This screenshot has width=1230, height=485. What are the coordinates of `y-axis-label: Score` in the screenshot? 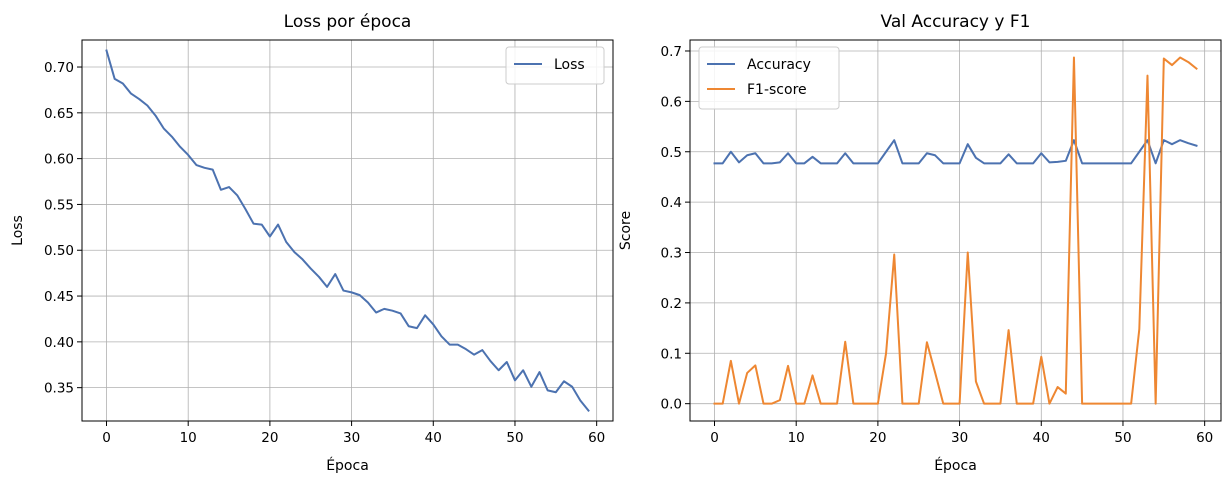 It's located at (626, 230).